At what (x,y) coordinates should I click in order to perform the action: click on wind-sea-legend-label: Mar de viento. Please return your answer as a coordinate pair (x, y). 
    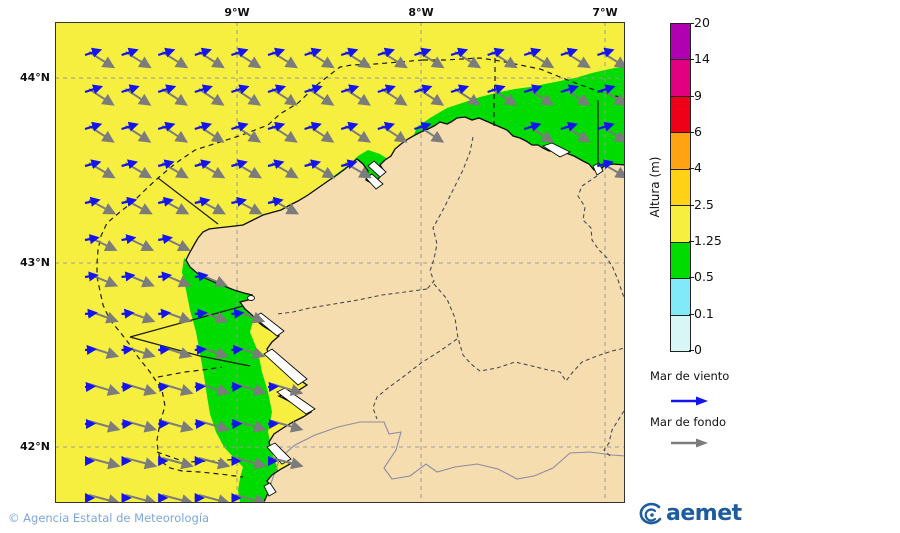
    Looking at the image, I should click on (690, 376).